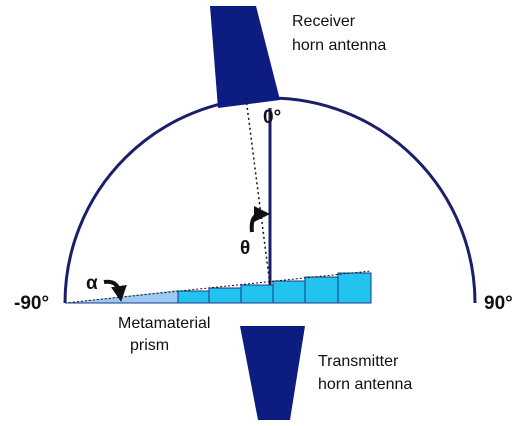 The width and height of the screenshot is (530, 426). I want to click on left-label: -90°, so click(31, 303).